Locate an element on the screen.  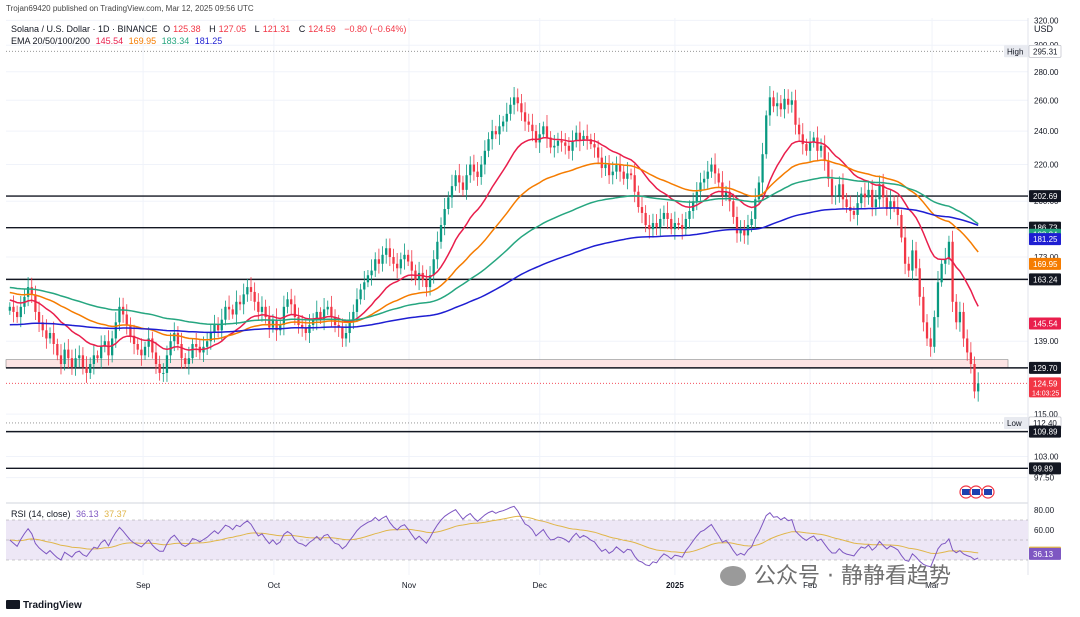
price-label-text: 99.89 is located at coordinates (1043, 468).